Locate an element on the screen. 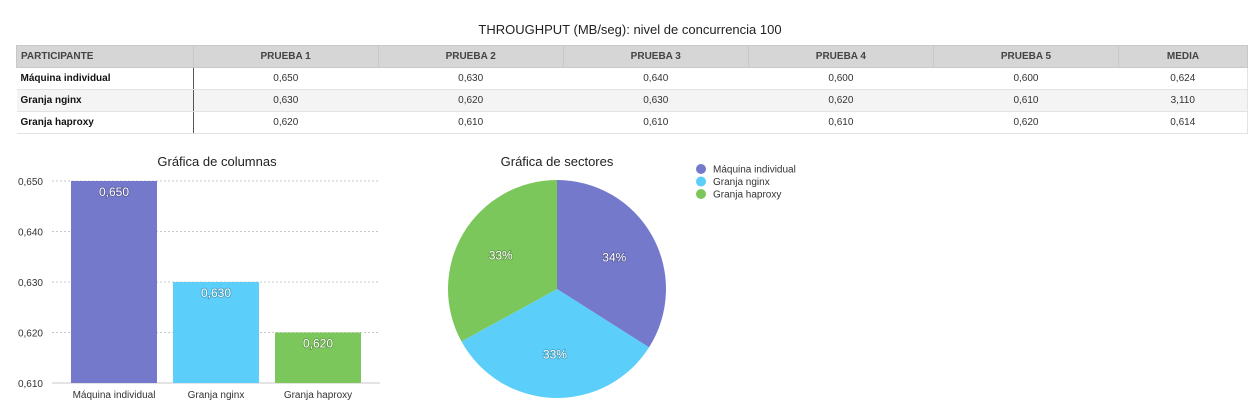  pie-chart: 34% 33% 33% is located at coordinates (556, 289).